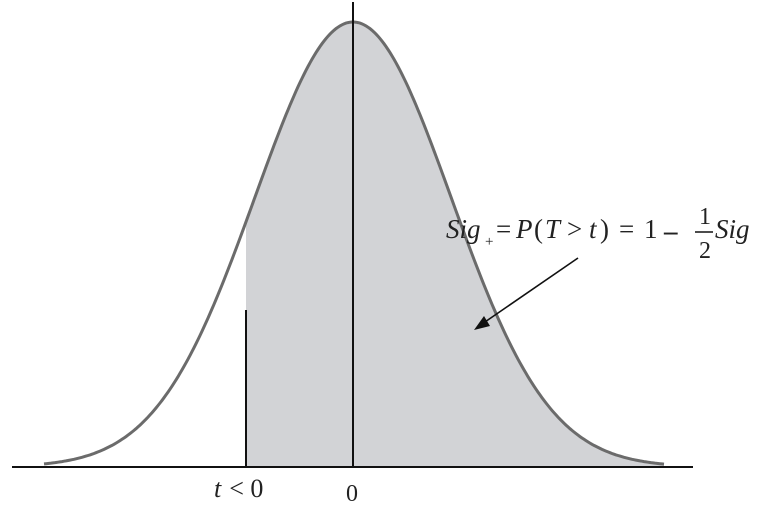 The image size is (768, 515). What do you see at coordinates (489, 242) in the screenshot?
I see `plus-subscript: +` at bounding box center [489, 242].